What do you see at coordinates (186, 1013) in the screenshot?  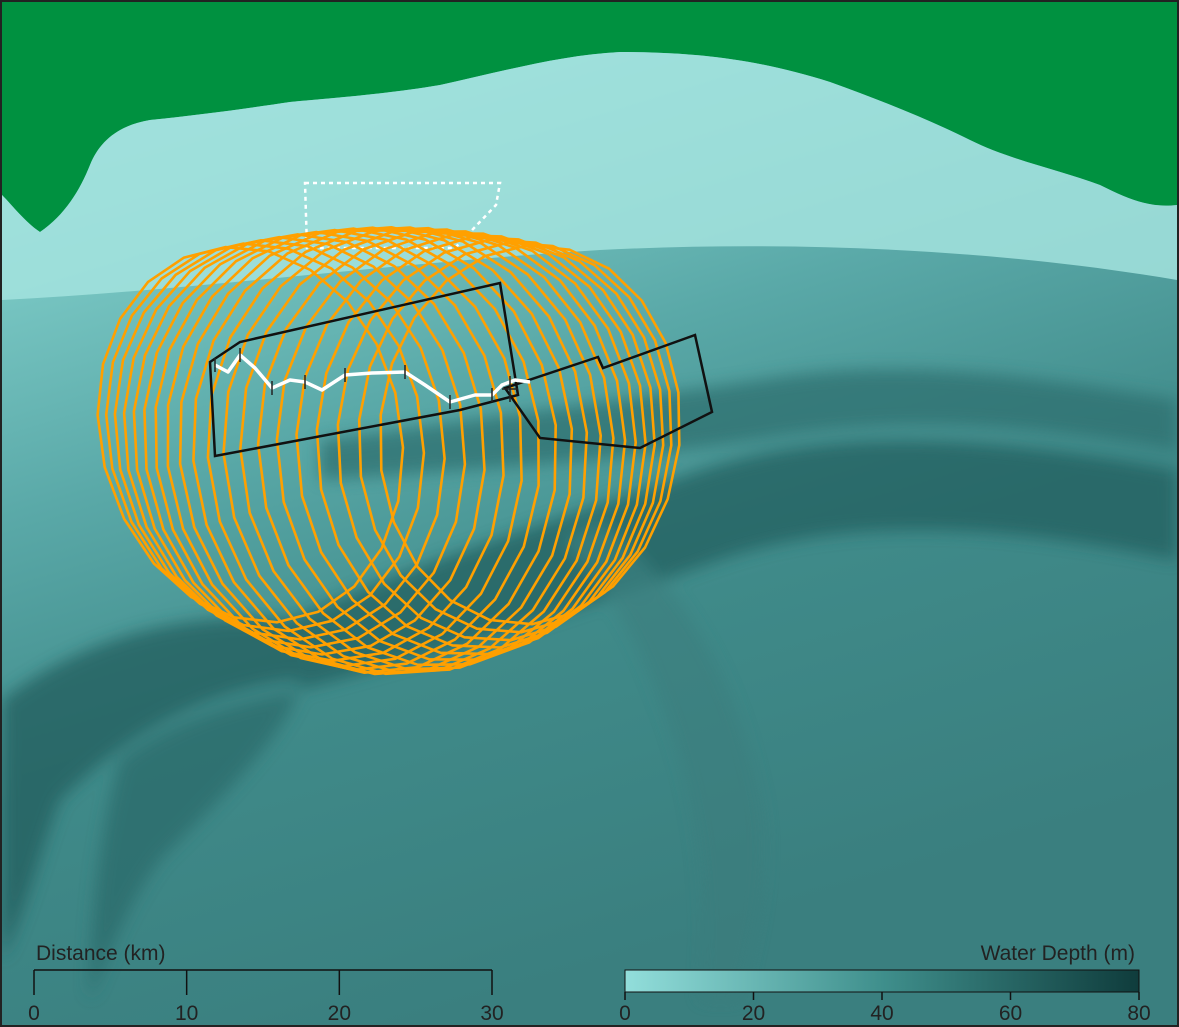 I see `distance-tick-label: 10` at bounding box center [186, 1013].